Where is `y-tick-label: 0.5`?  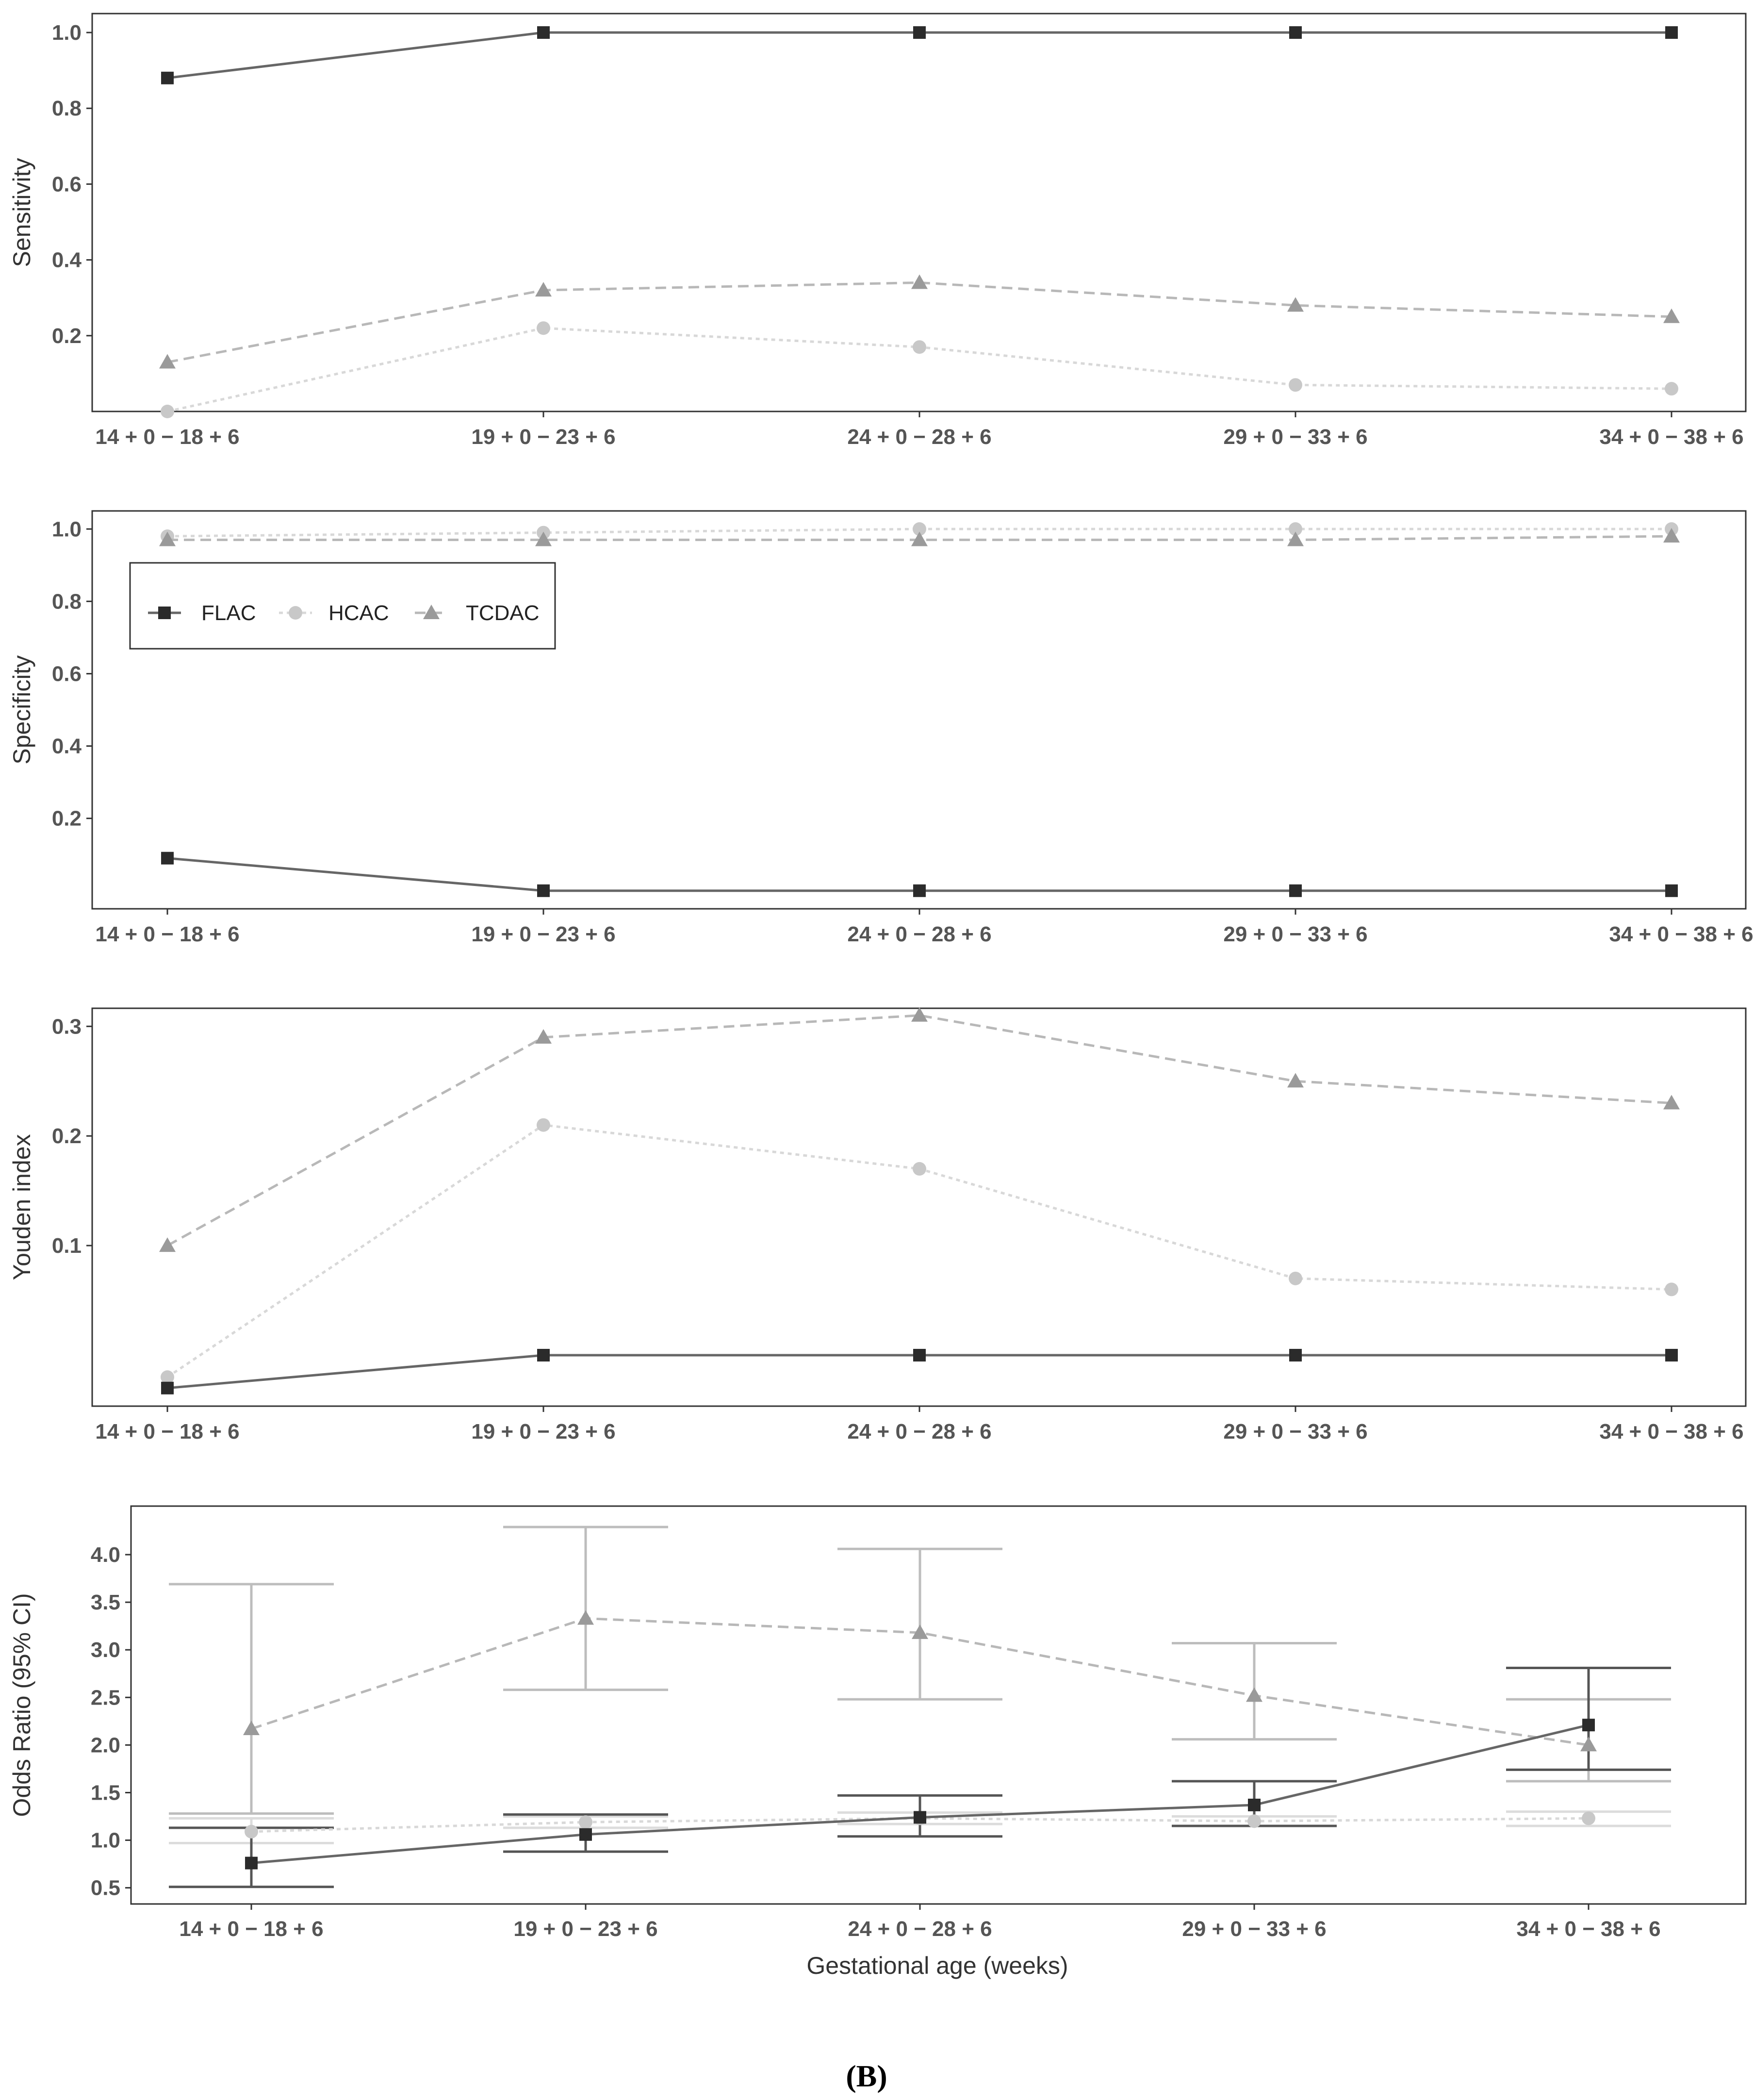
y-tick-label: 0.5 is located at coordinates (106, 1888).